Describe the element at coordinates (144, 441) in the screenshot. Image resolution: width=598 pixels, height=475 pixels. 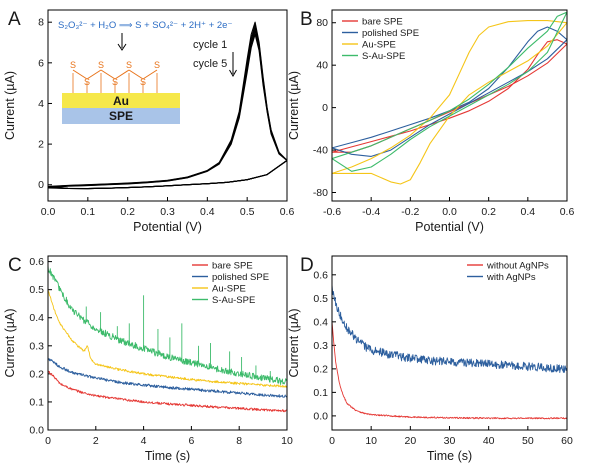
I see `x-tick-label: 4` at that location.